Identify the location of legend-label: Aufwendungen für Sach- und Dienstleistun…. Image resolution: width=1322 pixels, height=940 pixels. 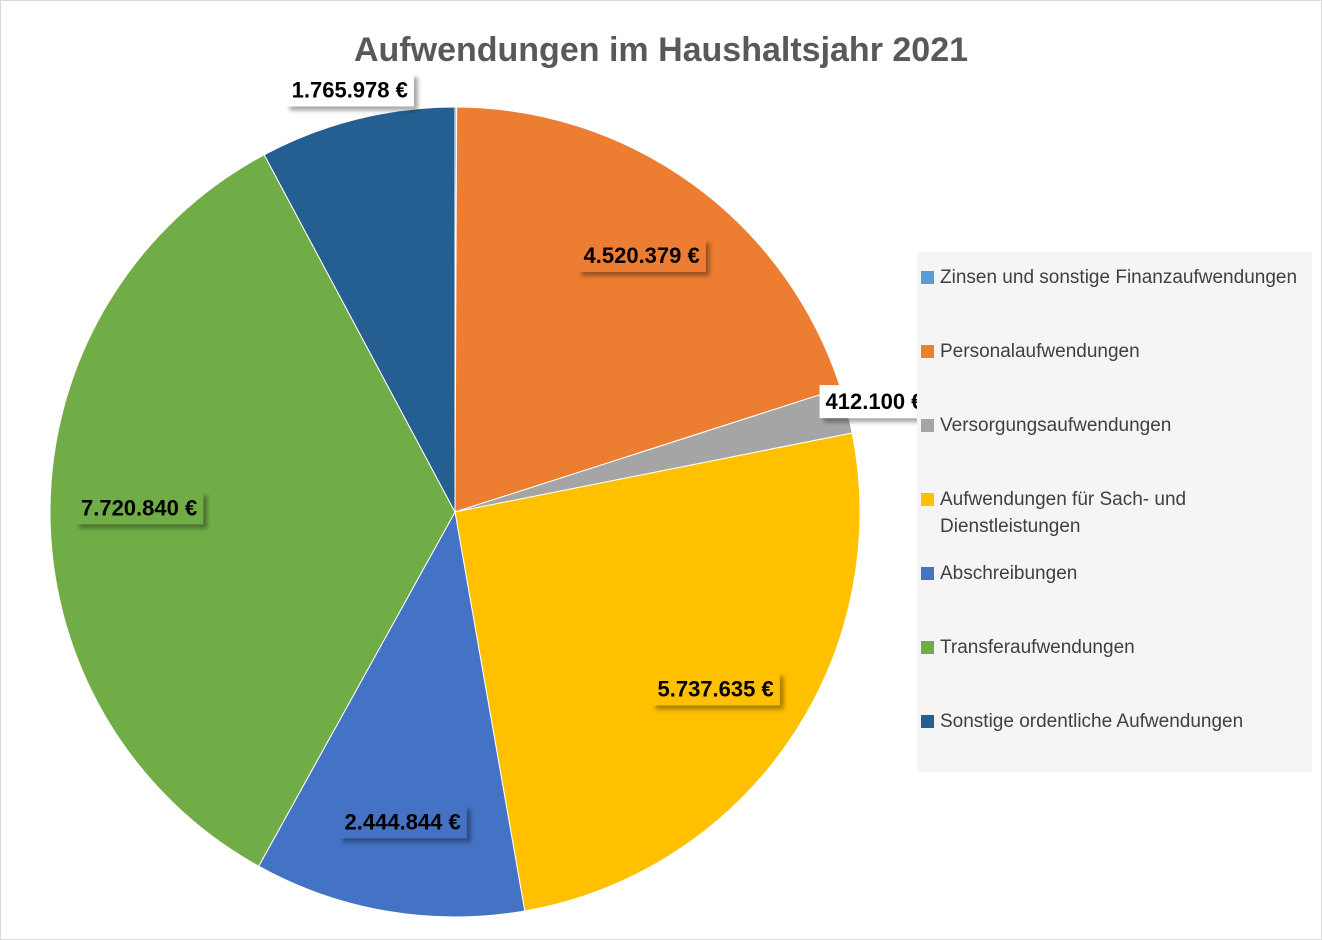
(1063, 513).